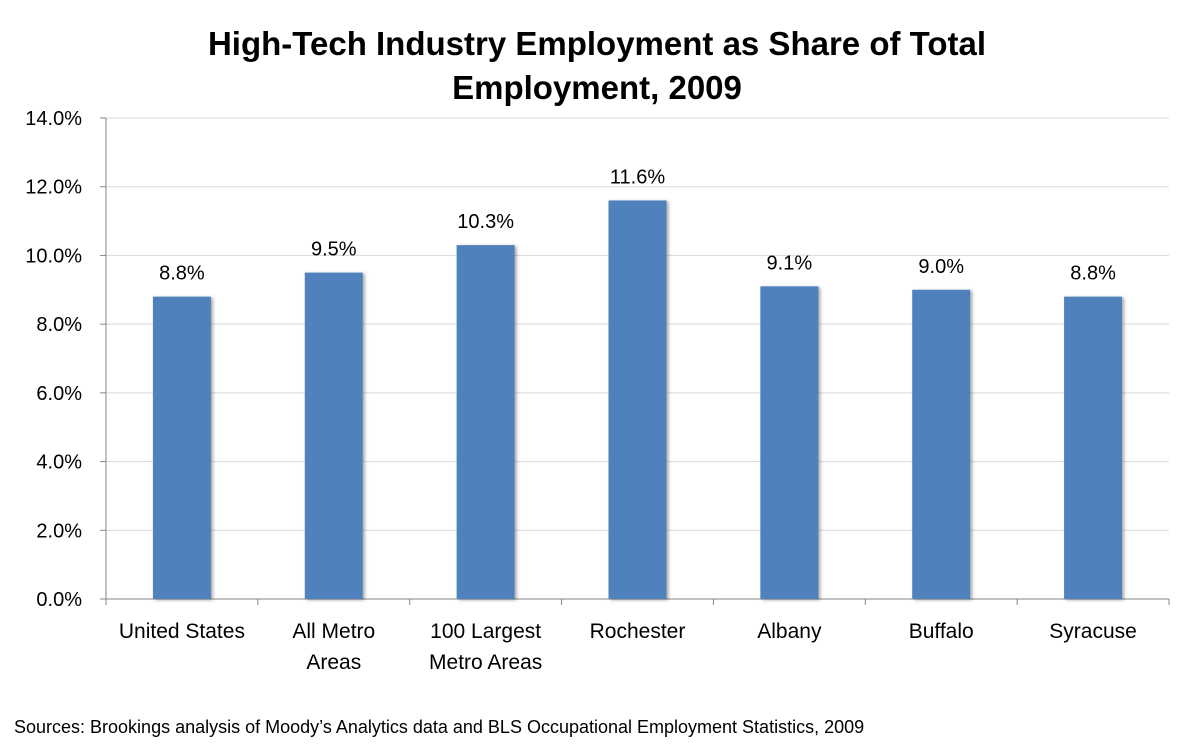 The image size is (1194, 755). I want to click on y-tick-label: 2.0%, so click(59, 531).